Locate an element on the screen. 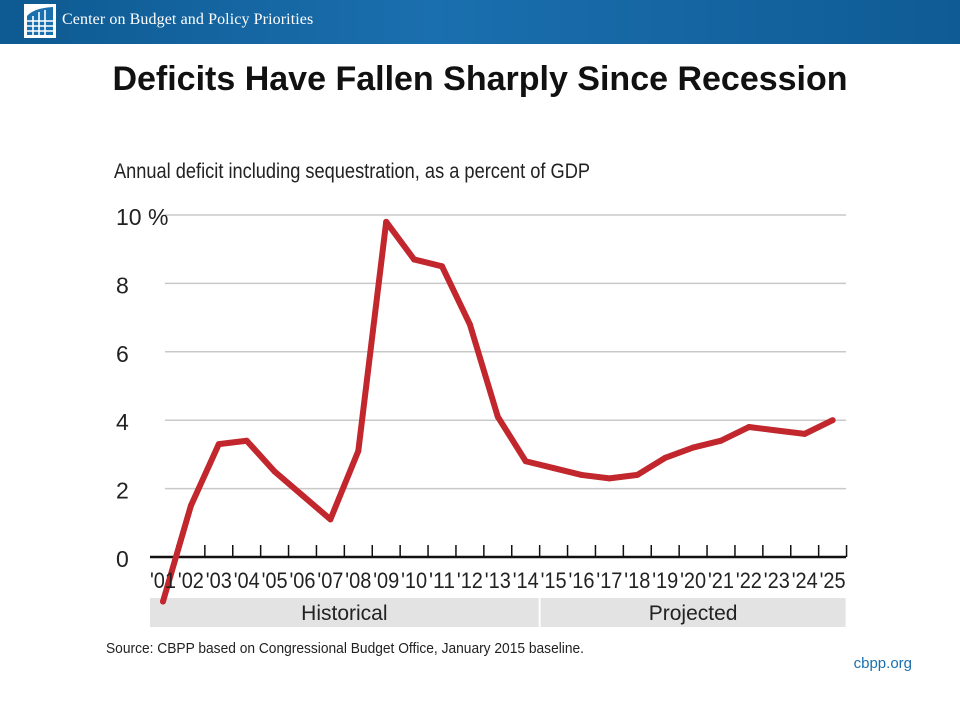  x-tick-label: '14 is located at coordinates (526, 580).